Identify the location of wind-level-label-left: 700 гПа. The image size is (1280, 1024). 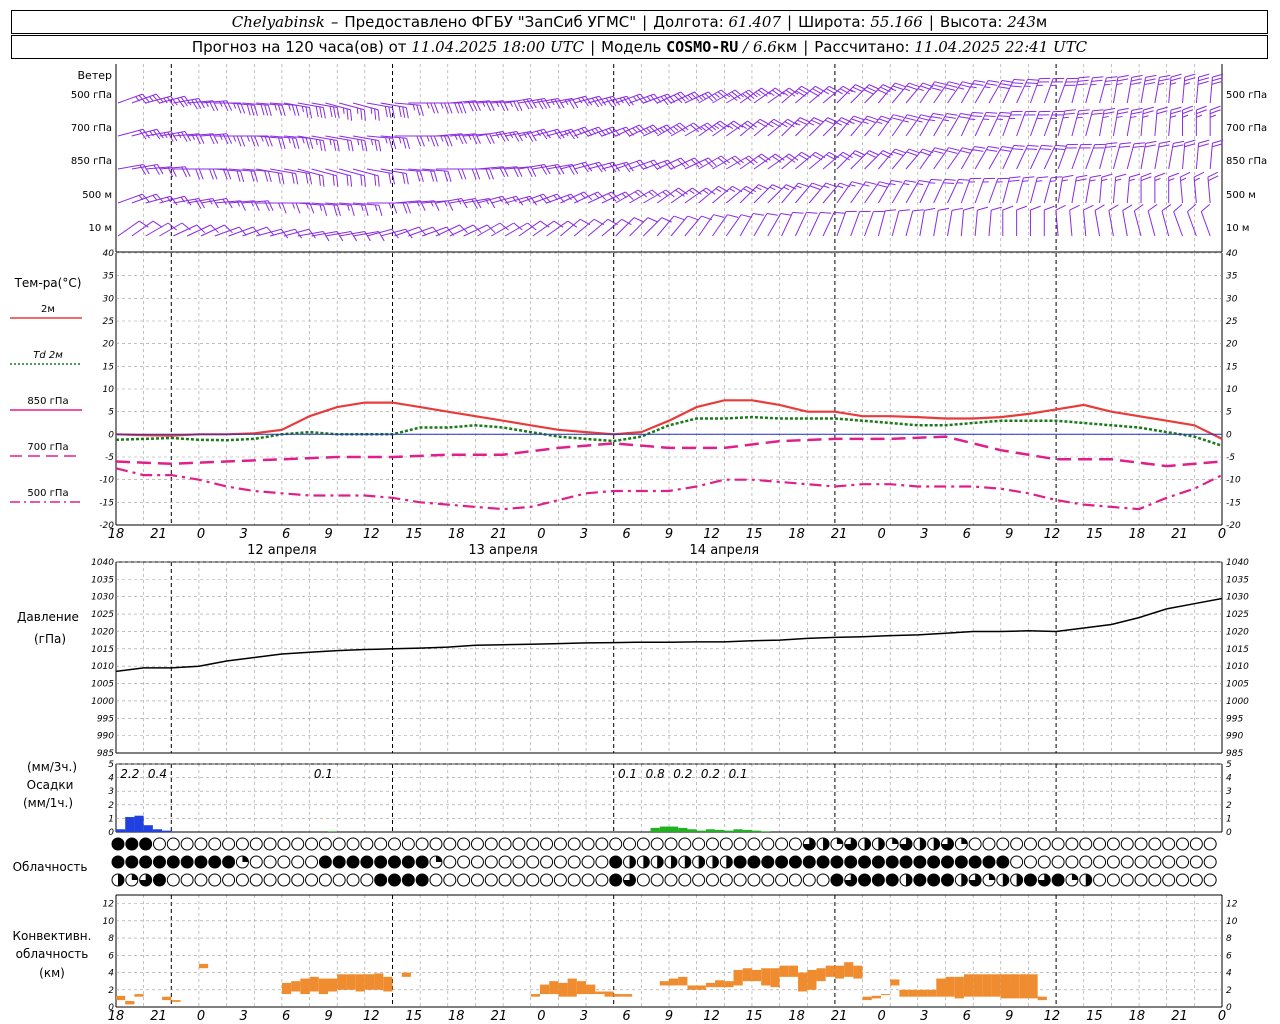
(91, 128).